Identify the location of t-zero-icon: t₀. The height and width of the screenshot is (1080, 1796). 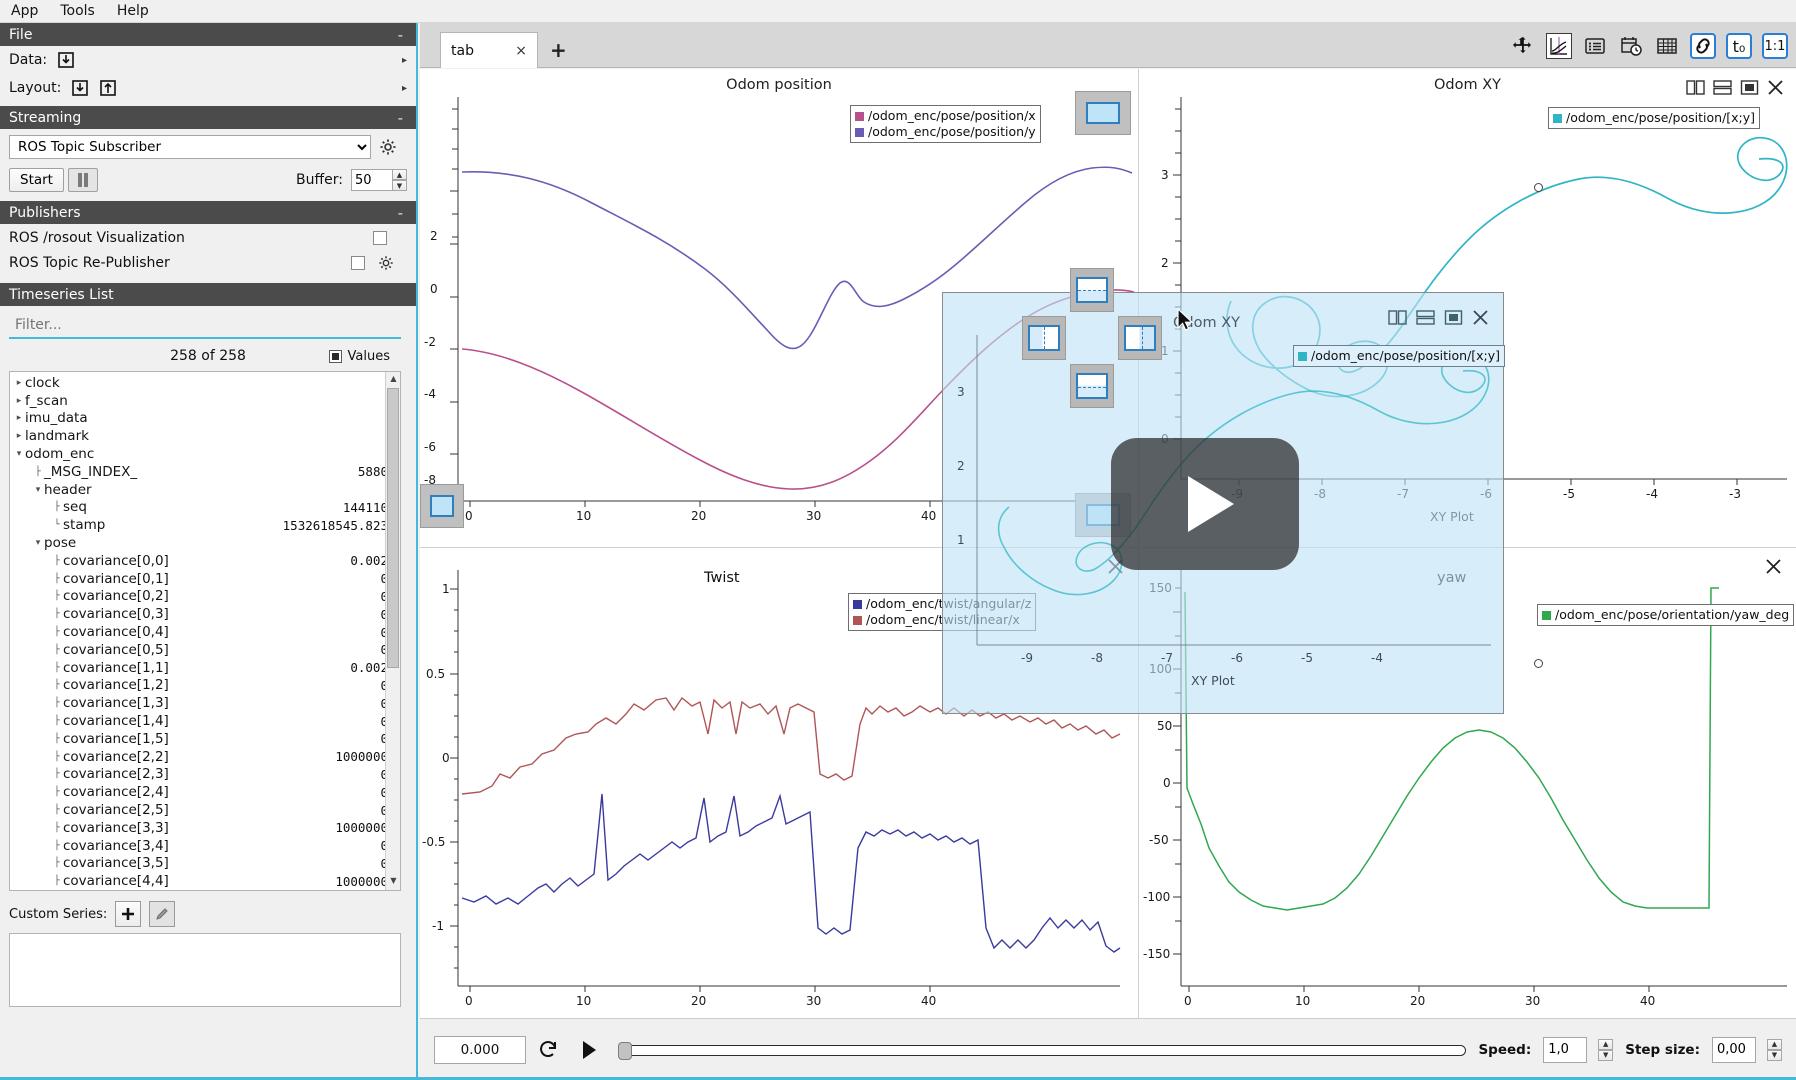
(1739, 46).